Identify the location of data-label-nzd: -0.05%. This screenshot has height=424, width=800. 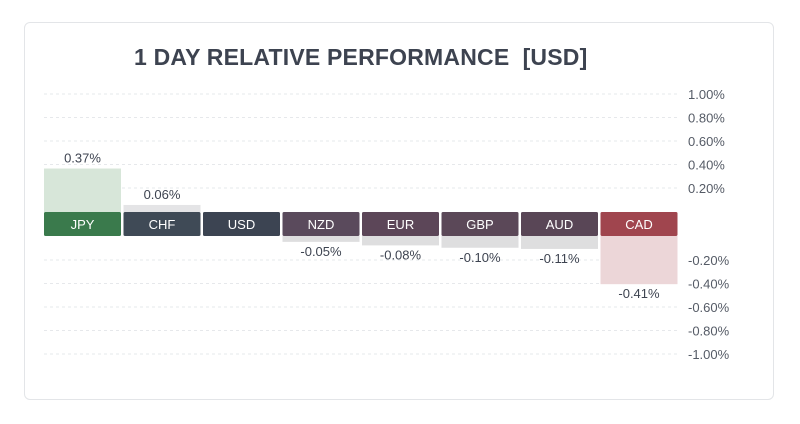
(321, 251).